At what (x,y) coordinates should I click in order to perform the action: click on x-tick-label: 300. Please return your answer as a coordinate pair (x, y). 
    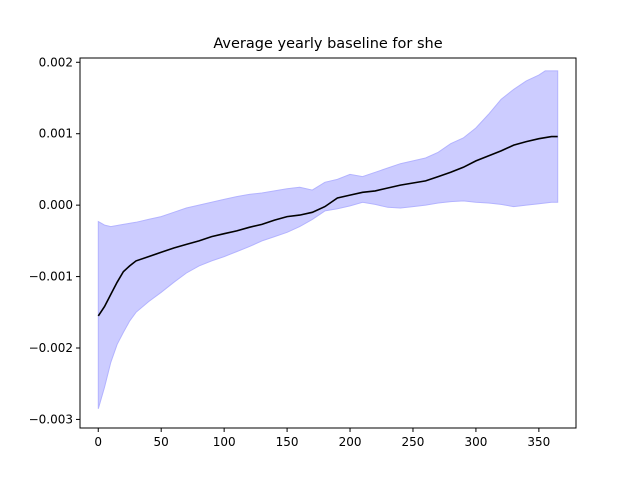
    Looking at the image, I should click on (475, 442).